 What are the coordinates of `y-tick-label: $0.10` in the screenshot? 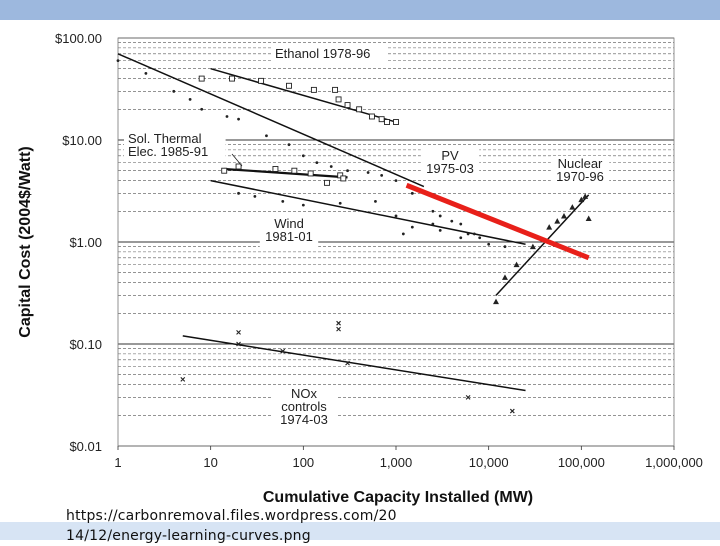 It's located at (85, 344).